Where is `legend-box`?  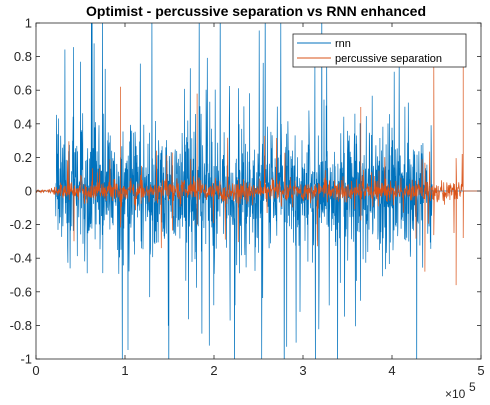 legend-box is located at coordinates (379, 50).